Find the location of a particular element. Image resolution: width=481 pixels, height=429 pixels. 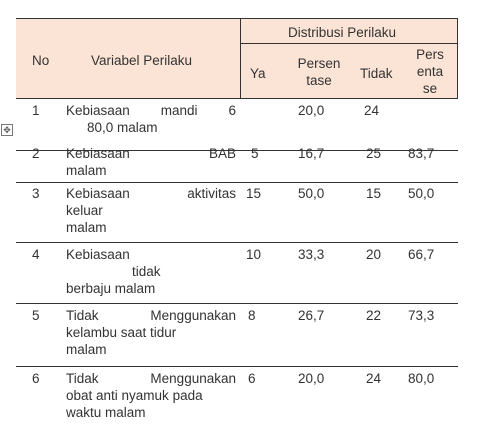

row-4-no: 4 is located at coordinates (36, 254).